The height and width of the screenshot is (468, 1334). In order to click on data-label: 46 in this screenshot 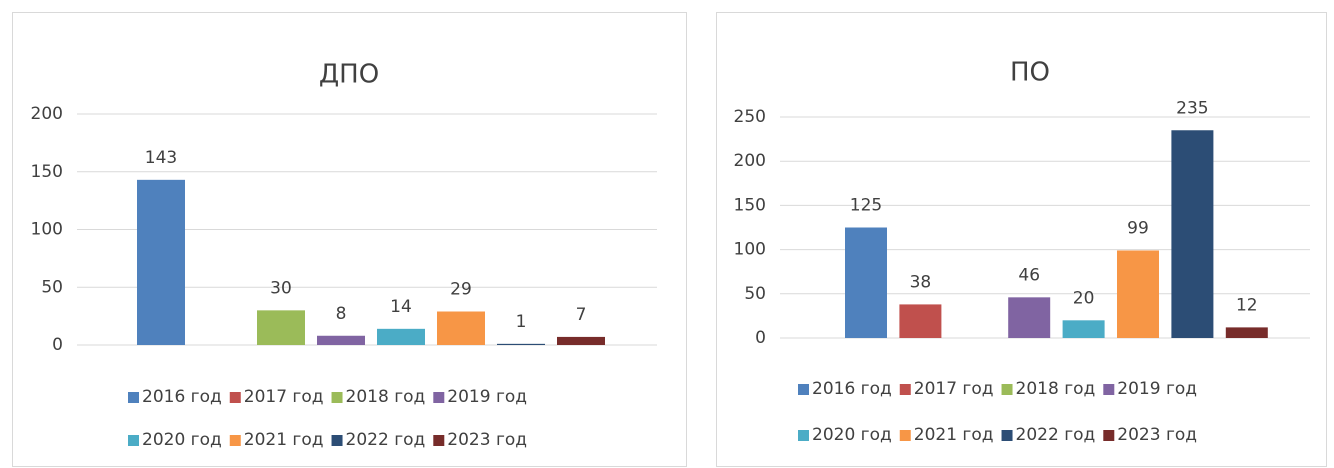, I will do `click(1029, 275)`.